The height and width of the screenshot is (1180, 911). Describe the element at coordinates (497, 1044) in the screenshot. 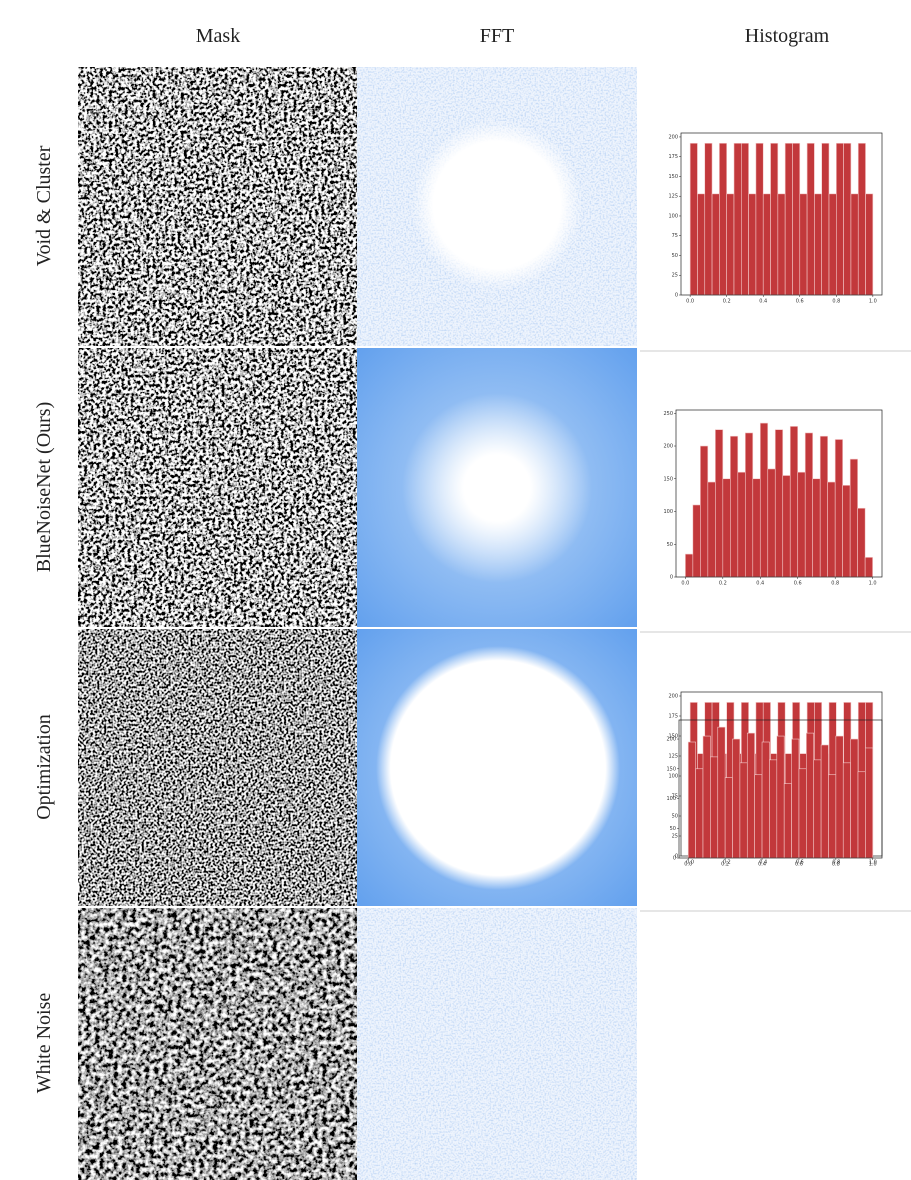

I see `fft-noise` at that location.